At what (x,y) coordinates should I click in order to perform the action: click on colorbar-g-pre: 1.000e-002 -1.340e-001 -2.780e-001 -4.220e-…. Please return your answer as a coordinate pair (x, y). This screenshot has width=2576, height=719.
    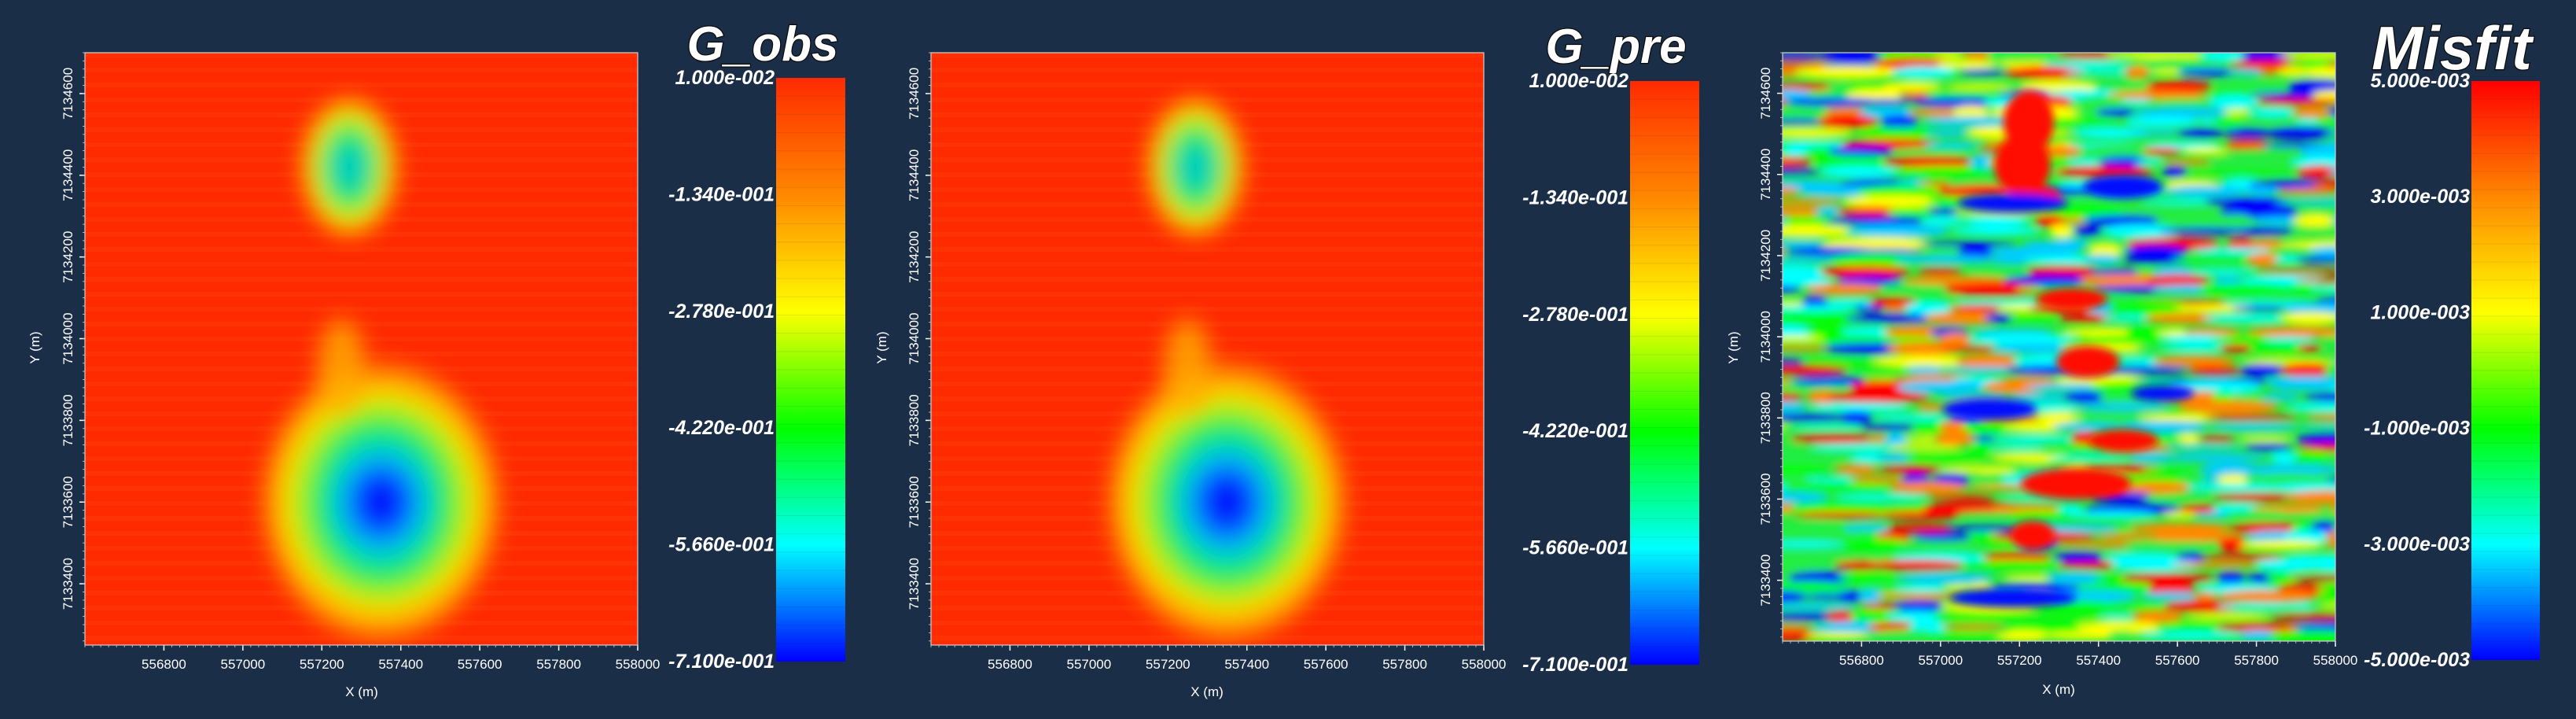
    Looking at the image, I should click on (1610, 373).